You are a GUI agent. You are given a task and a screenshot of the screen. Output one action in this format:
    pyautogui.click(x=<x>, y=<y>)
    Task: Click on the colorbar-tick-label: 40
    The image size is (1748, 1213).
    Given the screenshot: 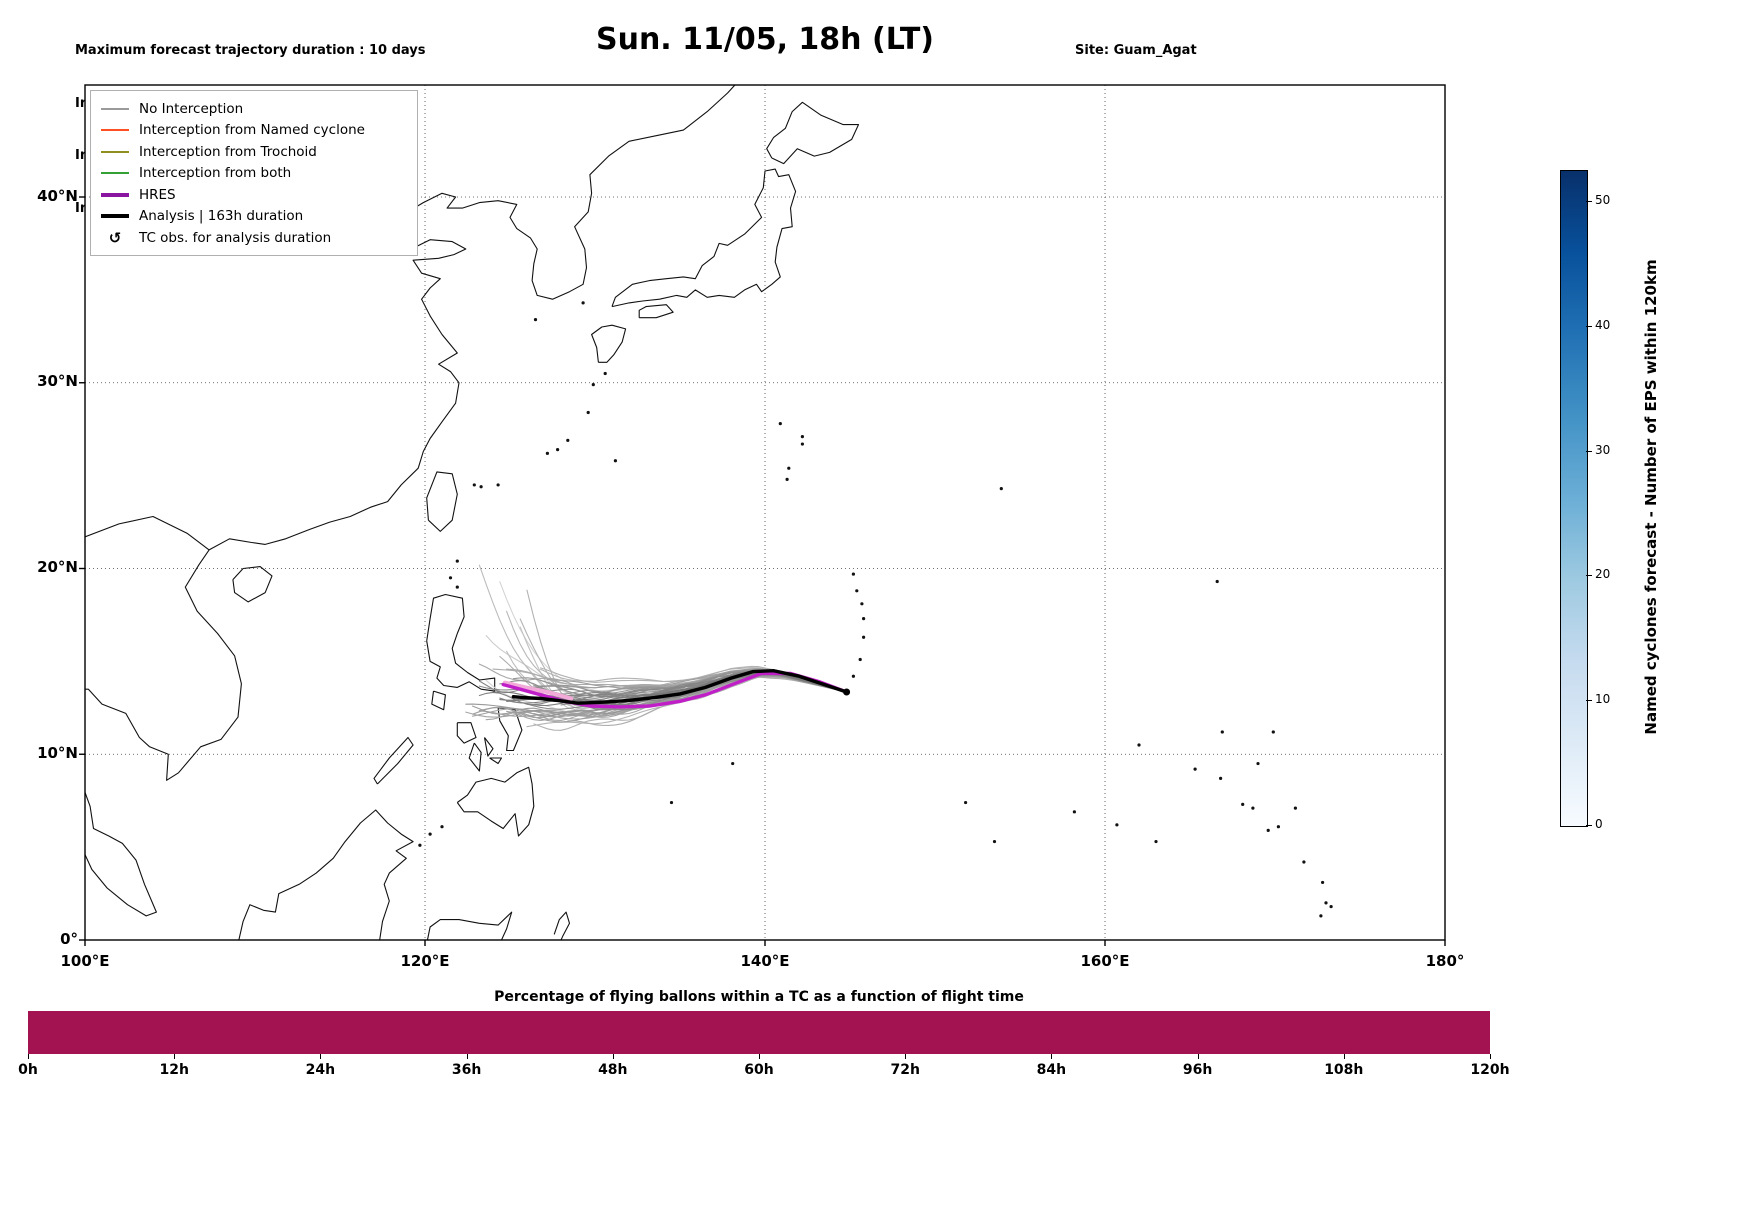 What is the action you would take?
    pyautogui.click(x=1603, y=324)
    